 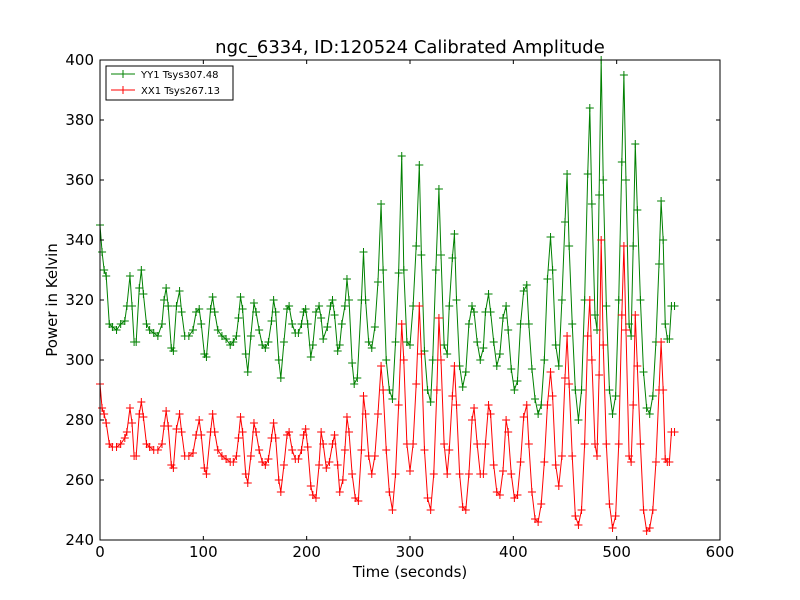 I want to click on legend-label-xx1: XX1 Tsys267.13, so click(x=180, y=91).